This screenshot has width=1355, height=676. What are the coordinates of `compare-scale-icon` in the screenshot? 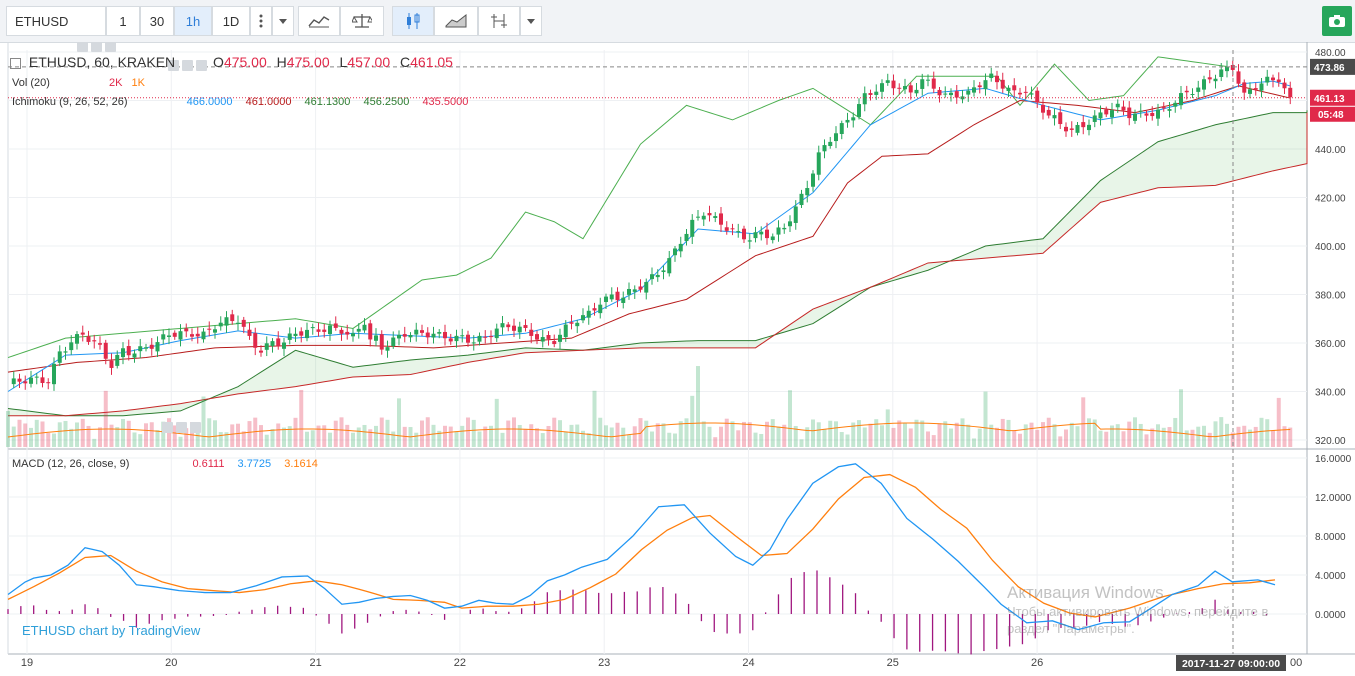 It's located at (362, 21).